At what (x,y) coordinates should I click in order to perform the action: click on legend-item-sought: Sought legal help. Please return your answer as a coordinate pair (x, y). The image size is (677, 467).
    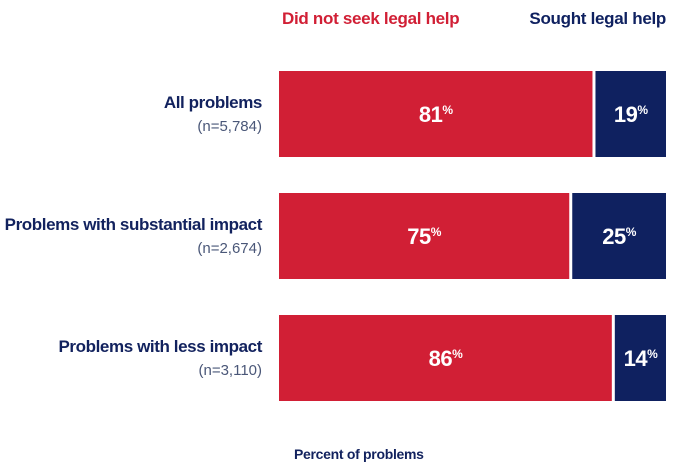
    Looking at the image, I should click on (597, 18).